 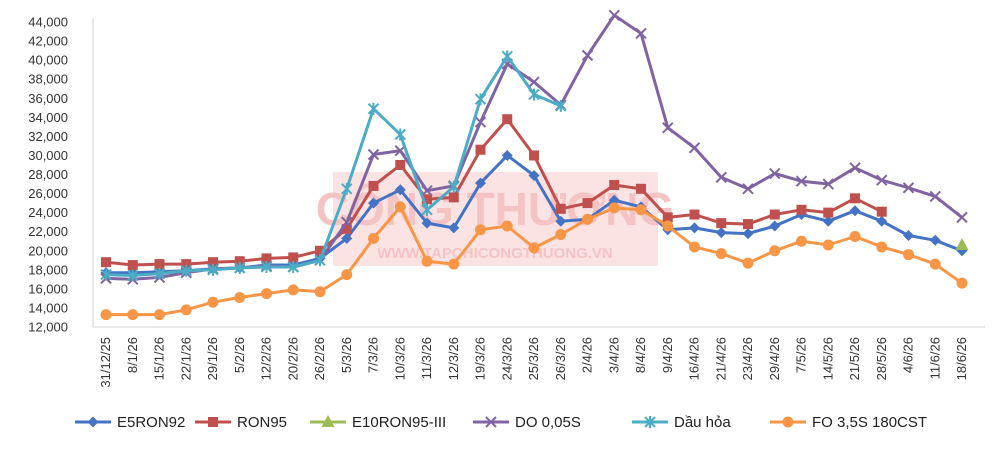 What do you see at coordinates (495, 219) in the screenshot?
I see `watermark-band` at bounding box center [495, 219].